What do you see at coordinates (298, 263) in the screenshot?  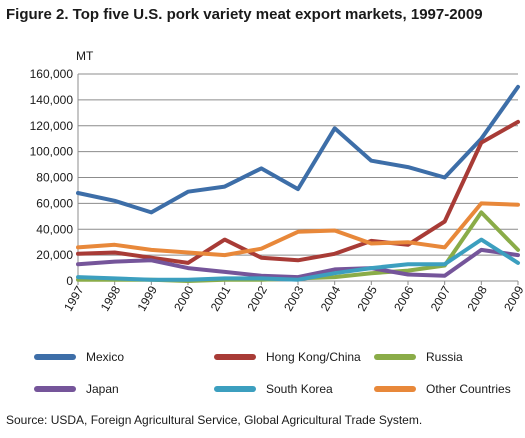 I see `series-line-japan` at bounding box center [298, 263].